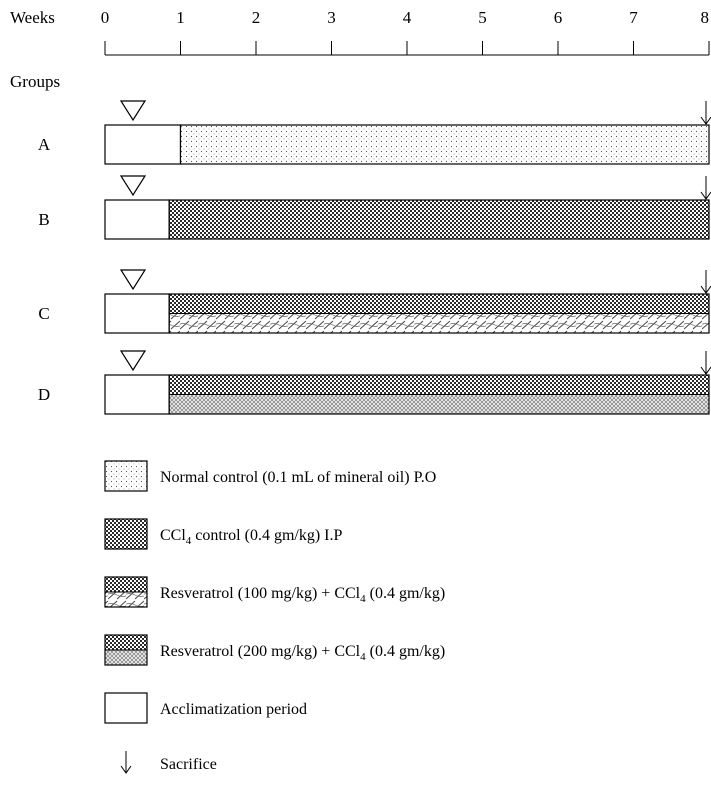 This screenshot has height=790, width=711. Describe the element at coordinates (44, 144) in the screenshot. I see `group-label: A` at that location.